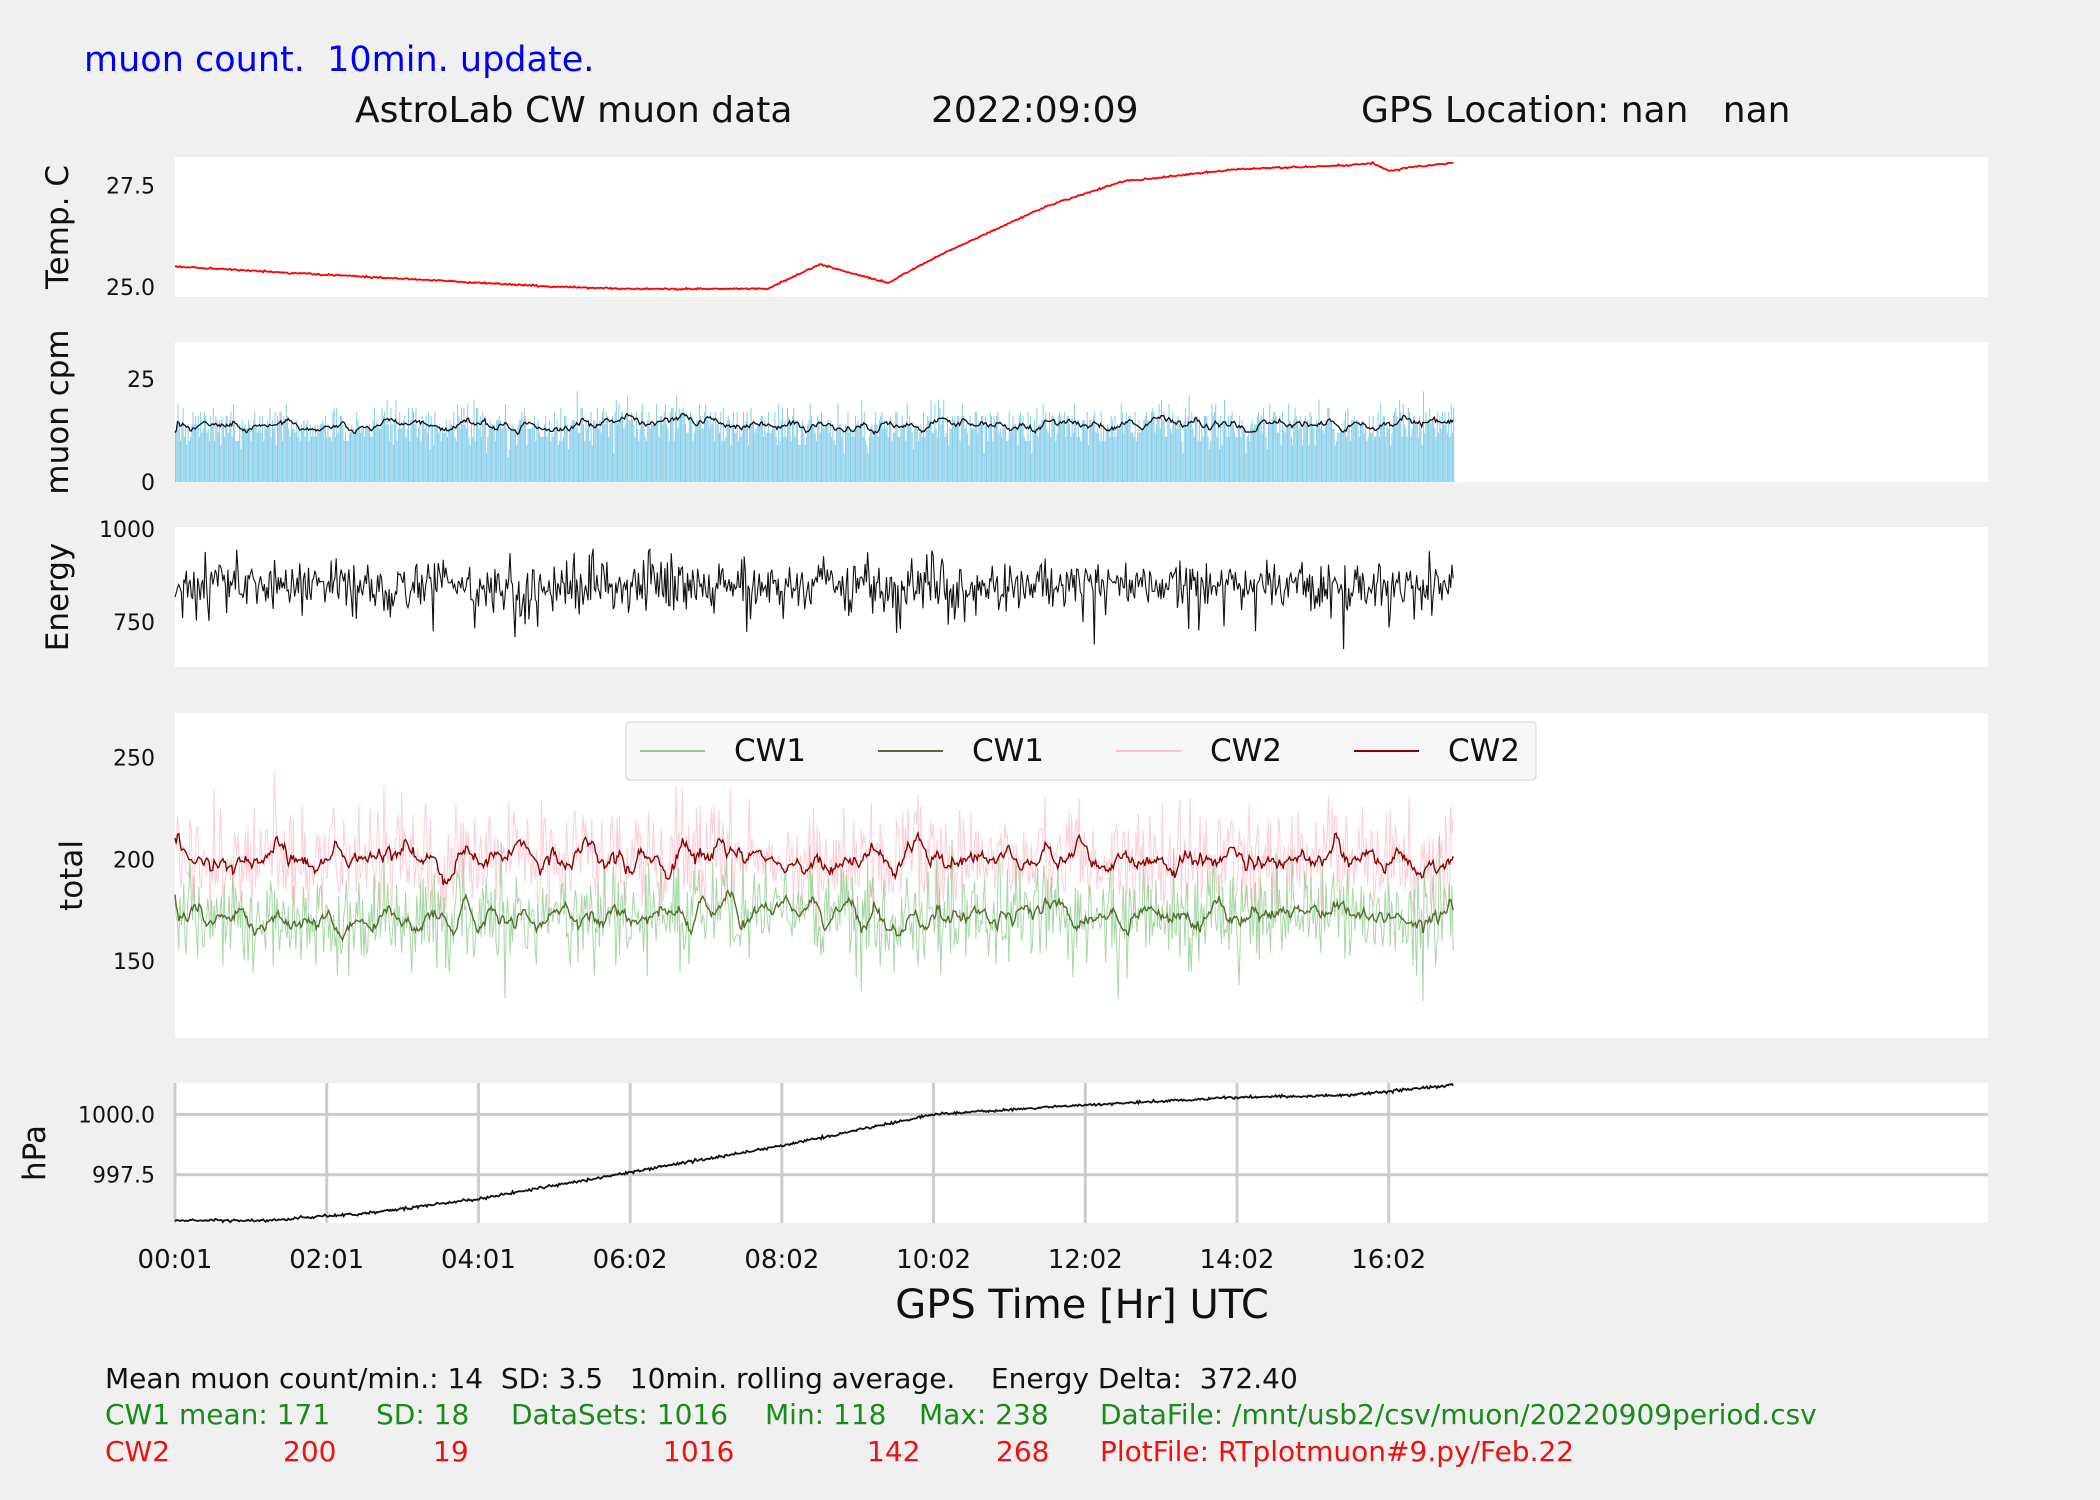 This screenshot has width=2100, height=1500. I want to click on panel-2-ylabel: Energy, so click(58, 597).